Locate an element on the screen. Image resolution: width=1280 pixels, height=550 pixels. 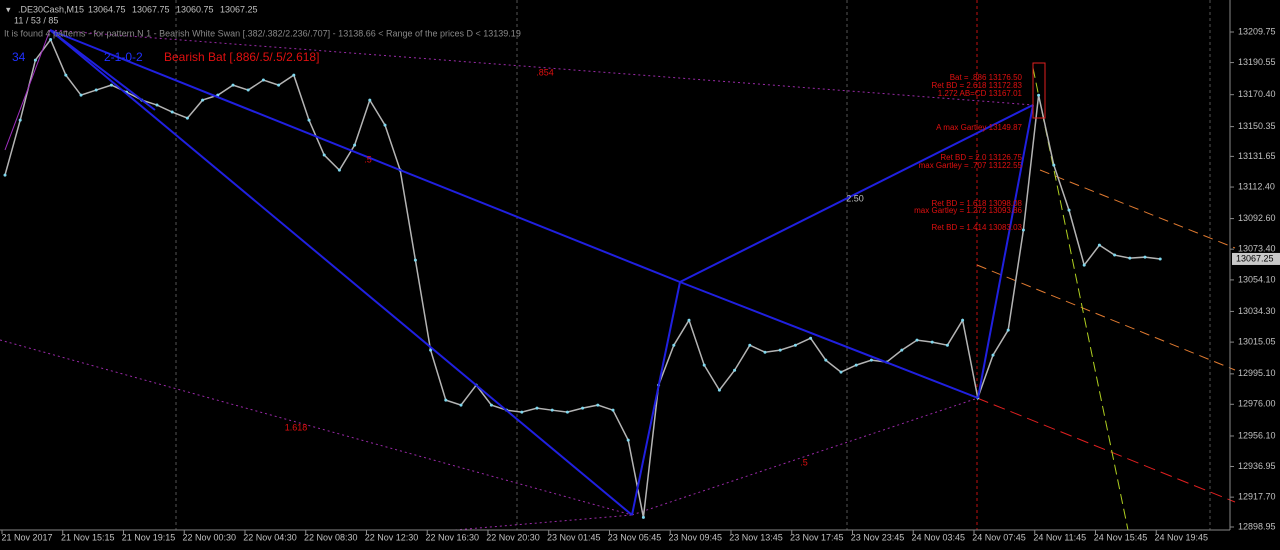
level-label: A max Gartley 13149.87 is located at coordinates (979, 127).